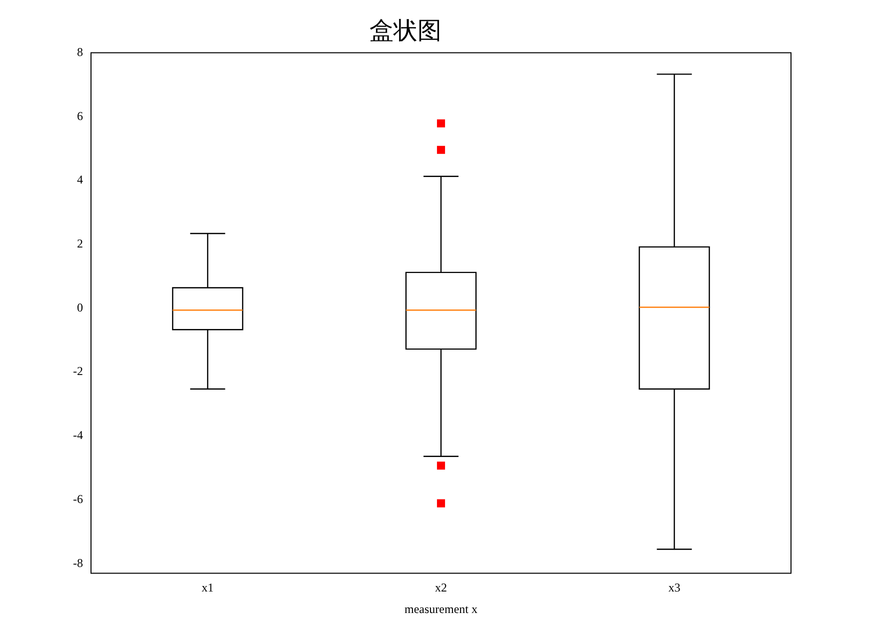  I want to click on chart-title: 盒状图, so click(406, 31).